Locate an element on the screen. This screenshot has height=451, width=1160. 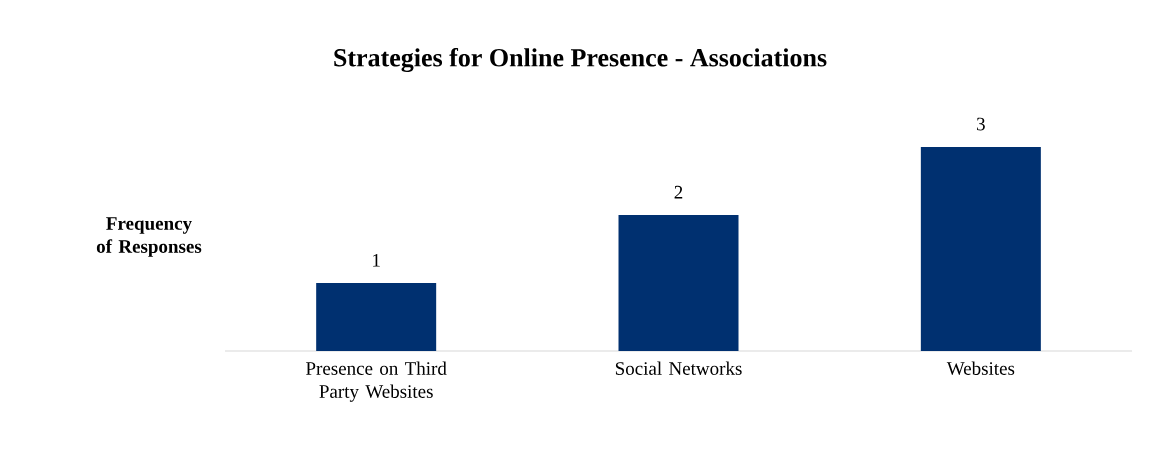
x-tick-label: Websites is located at coordinates (980, 368).